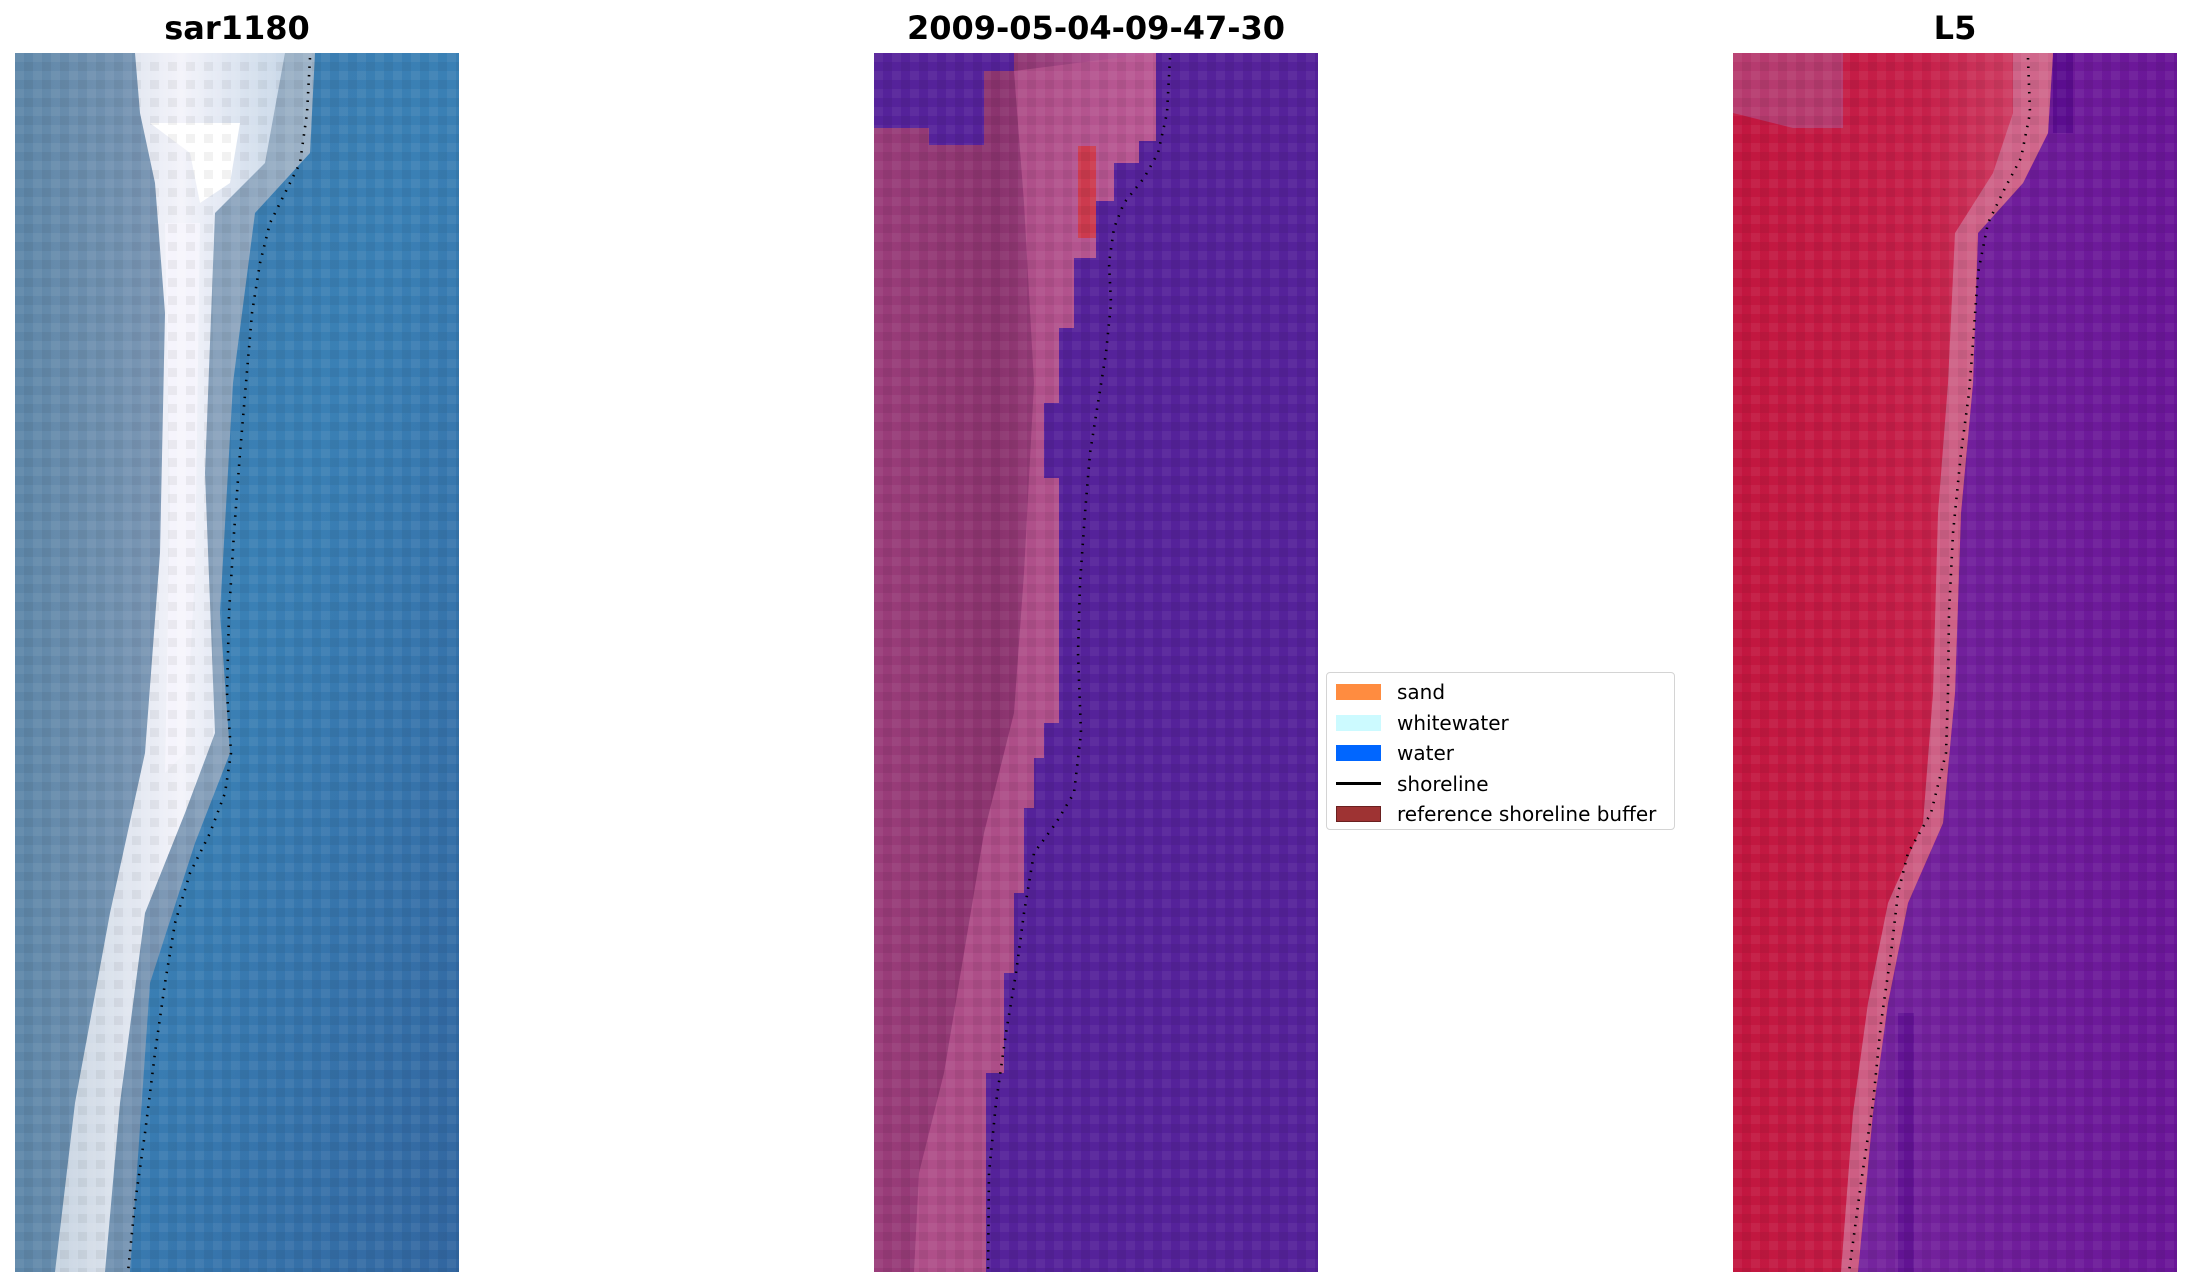 This screenshot has width=2187, height=1283. Describe the element at coordinates (237, 28) in the screenshot. I see `panel-title-image: sar1180` at that location.